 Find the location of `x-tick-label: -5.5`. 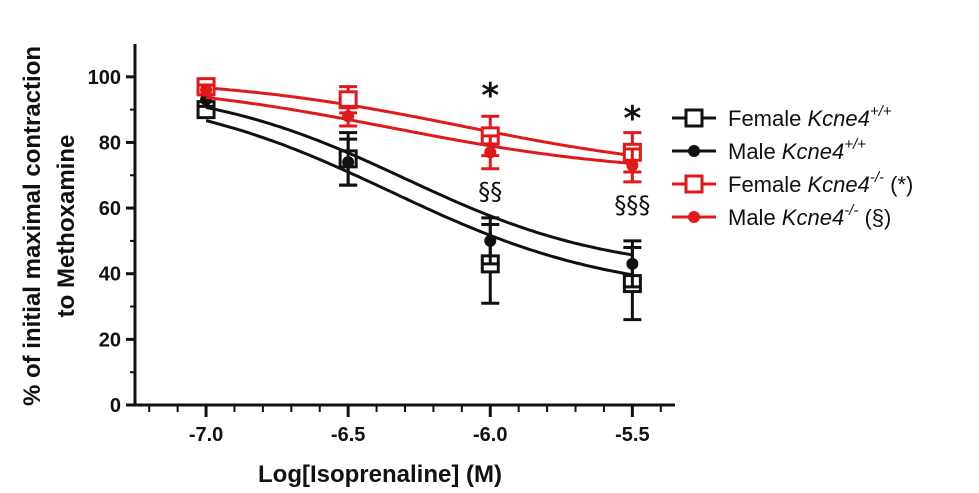

x-tick-label: -5.5 is located at coordinates (632, 435).